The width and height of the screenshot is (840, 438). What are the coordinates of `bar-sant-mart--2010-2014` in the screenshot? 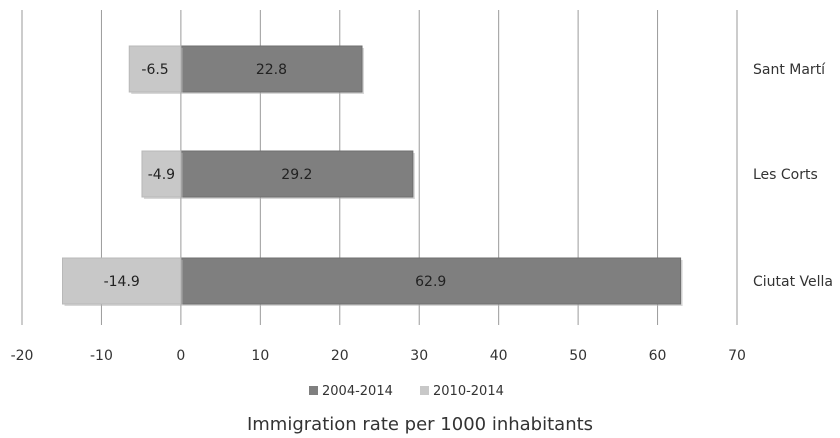 It's located at (155, 69).